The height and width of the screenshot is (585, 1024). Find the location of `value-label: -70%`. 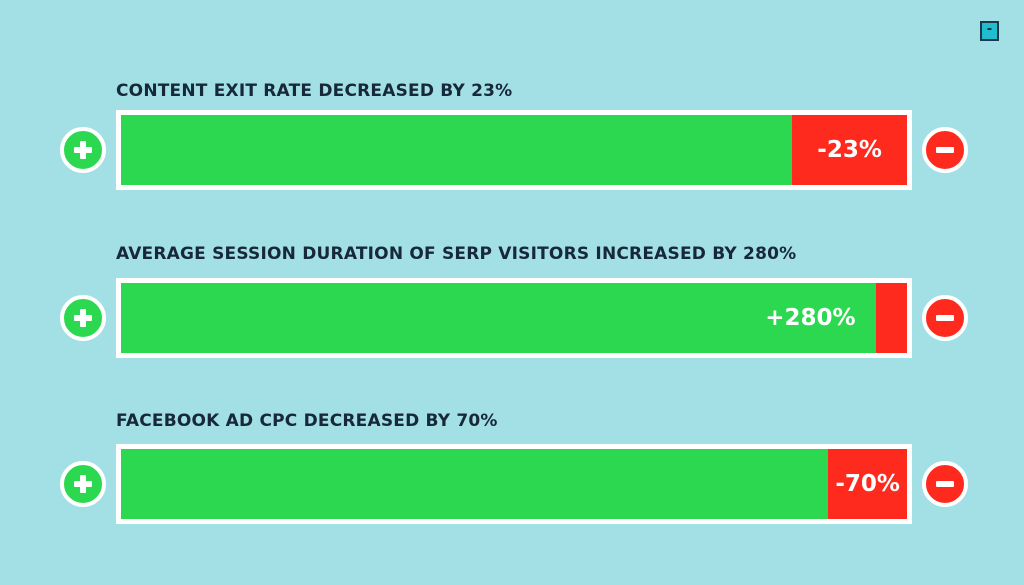

value-label: -70% is located at coordinates (867, 484).